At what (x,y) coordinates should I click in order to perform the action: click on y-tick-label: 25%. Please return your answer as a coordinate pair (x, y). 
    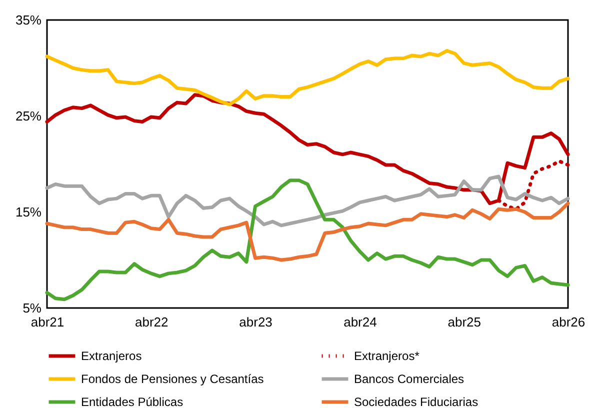
    Looking at the image, I should click on (28, 116).